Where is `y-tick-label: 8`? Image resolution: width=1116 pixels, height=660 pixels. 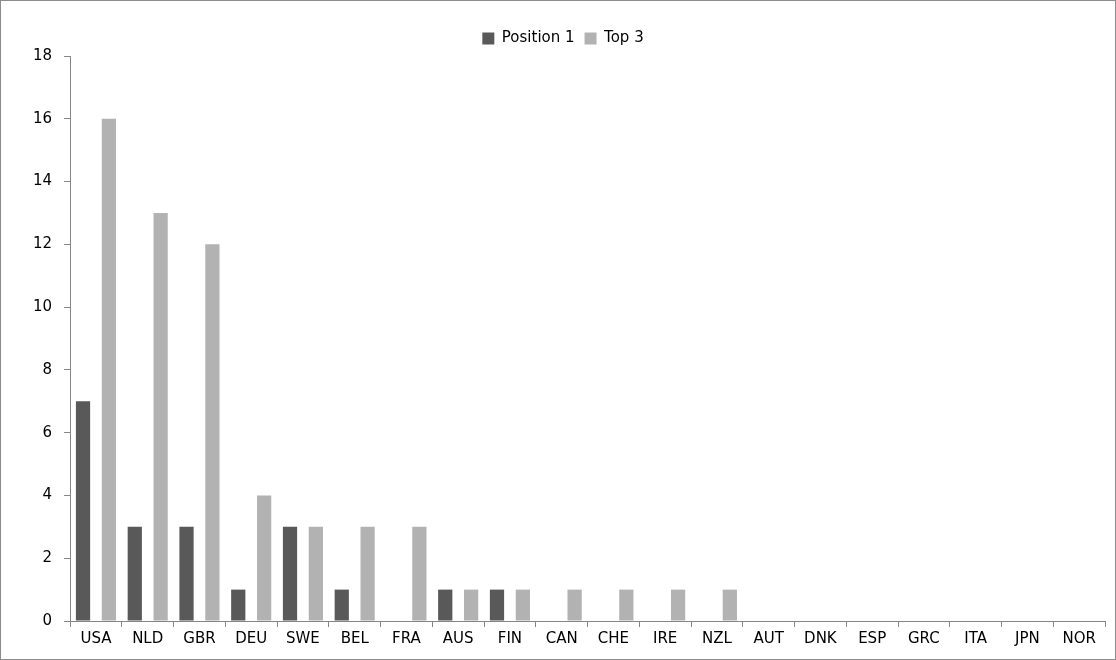 y-tick-label: 8 is located at coordinates (47, 368).